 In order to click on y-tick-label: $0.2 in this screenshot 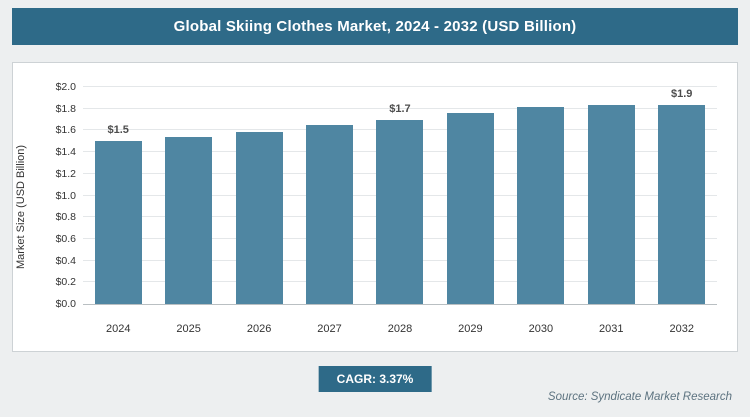, I will do `click(65, 282)`.